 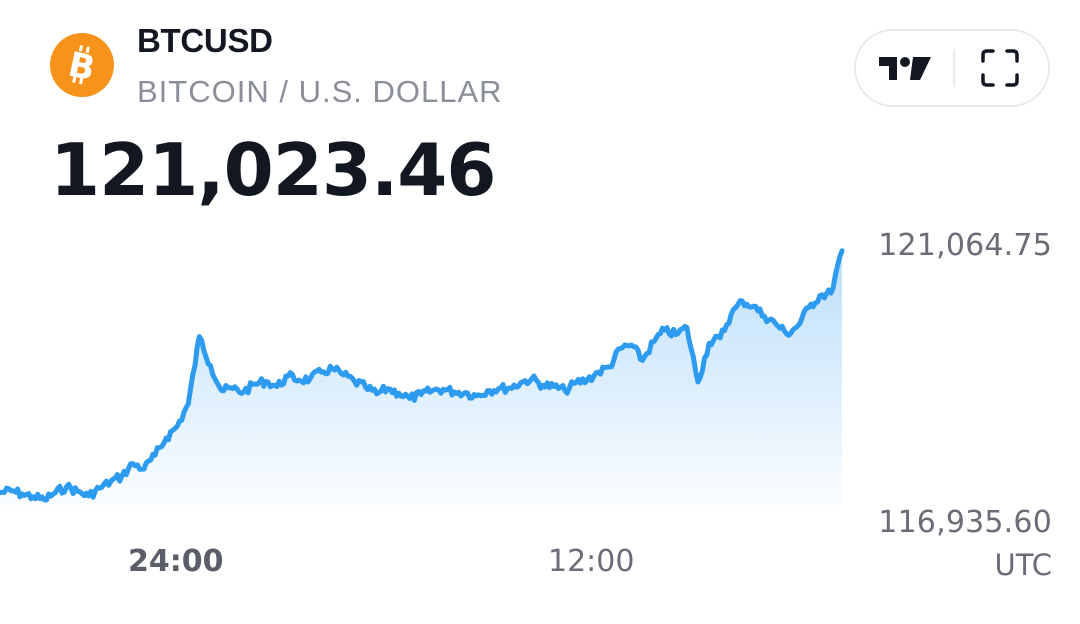 What do you see at coordinates (905, 68) in the screenshot?
I see `tradingview-logo-icon` at bounding box center [905, 68].